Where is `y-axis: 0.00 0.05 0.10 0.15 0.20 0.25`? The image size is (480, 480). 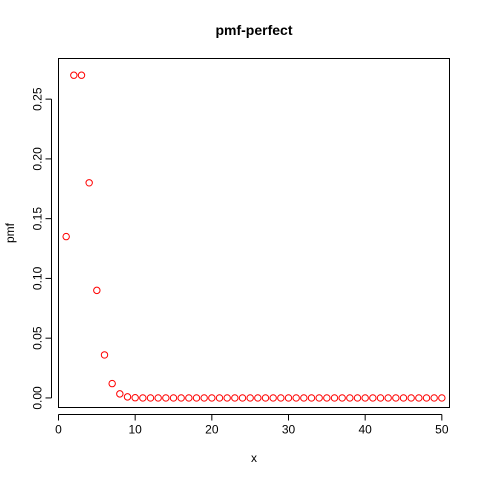 y-axis: 0.00 0.05 0.10 0.15 0.20 0.25 is located at coordinates (41, 248).